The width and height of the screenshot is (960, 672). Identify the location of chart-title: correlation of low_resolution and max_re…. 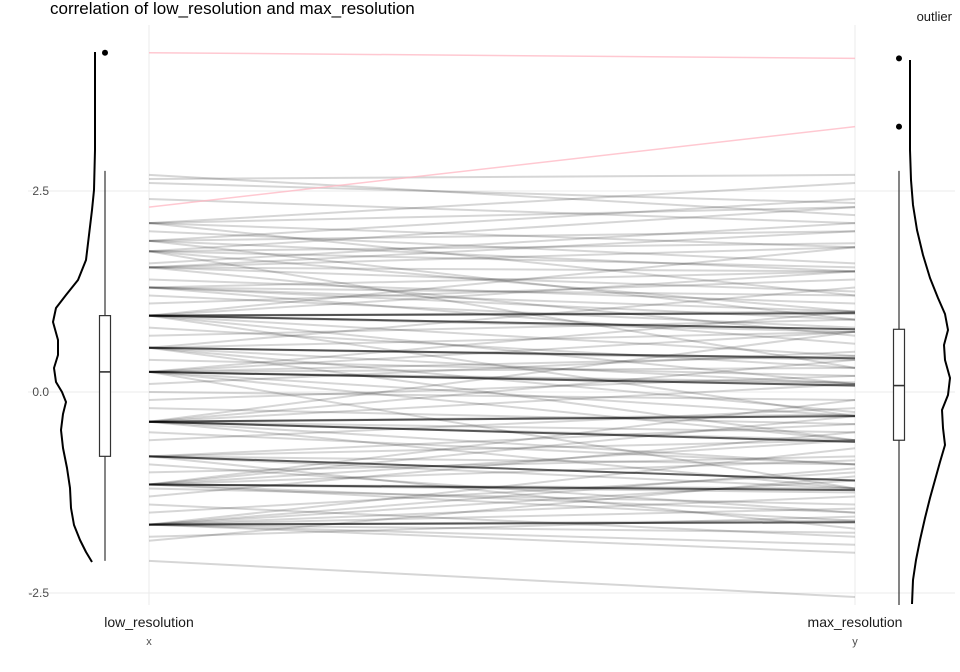
(232, 9).